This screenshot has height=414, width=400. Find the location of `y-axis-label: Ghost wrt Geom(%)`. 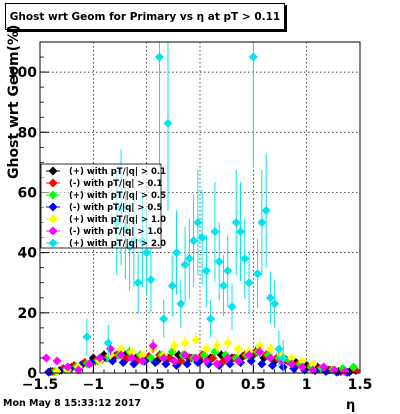

y-axis-label: Ghost wrt Geom(%) is located at coordinates (14, 101).